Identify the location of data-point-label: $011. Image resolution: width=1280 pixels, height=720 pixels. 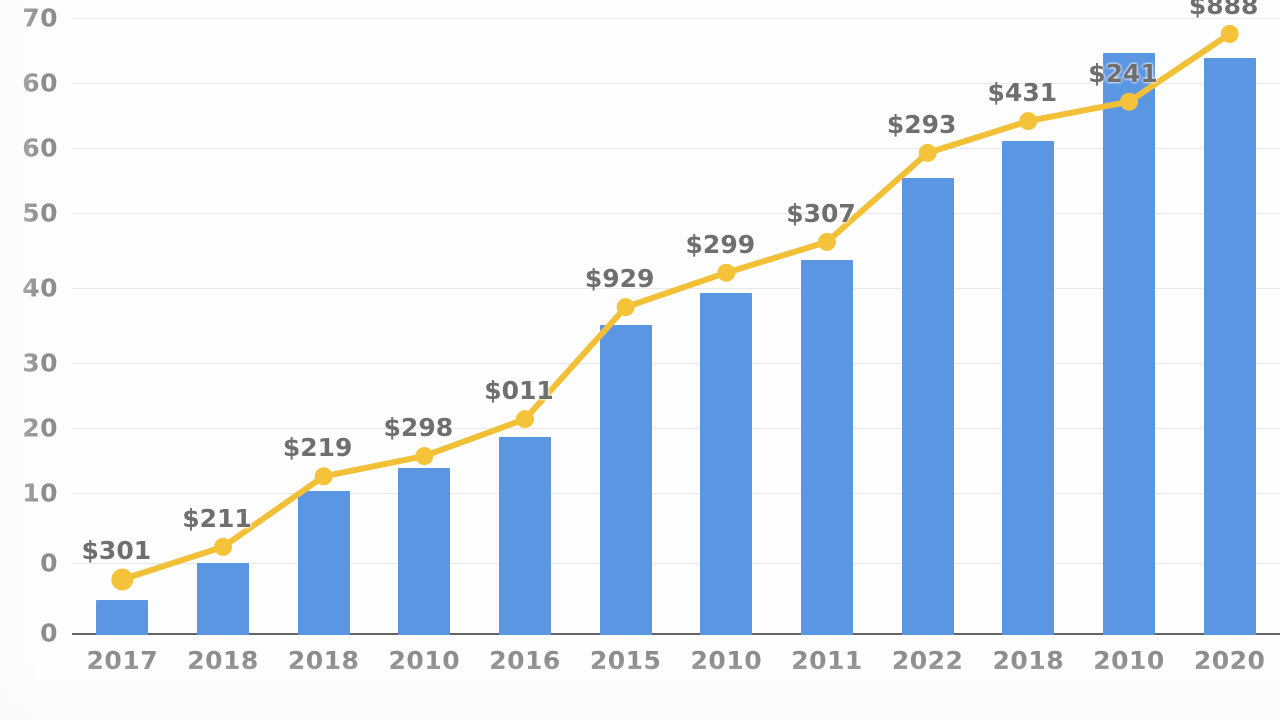
(519, 391).